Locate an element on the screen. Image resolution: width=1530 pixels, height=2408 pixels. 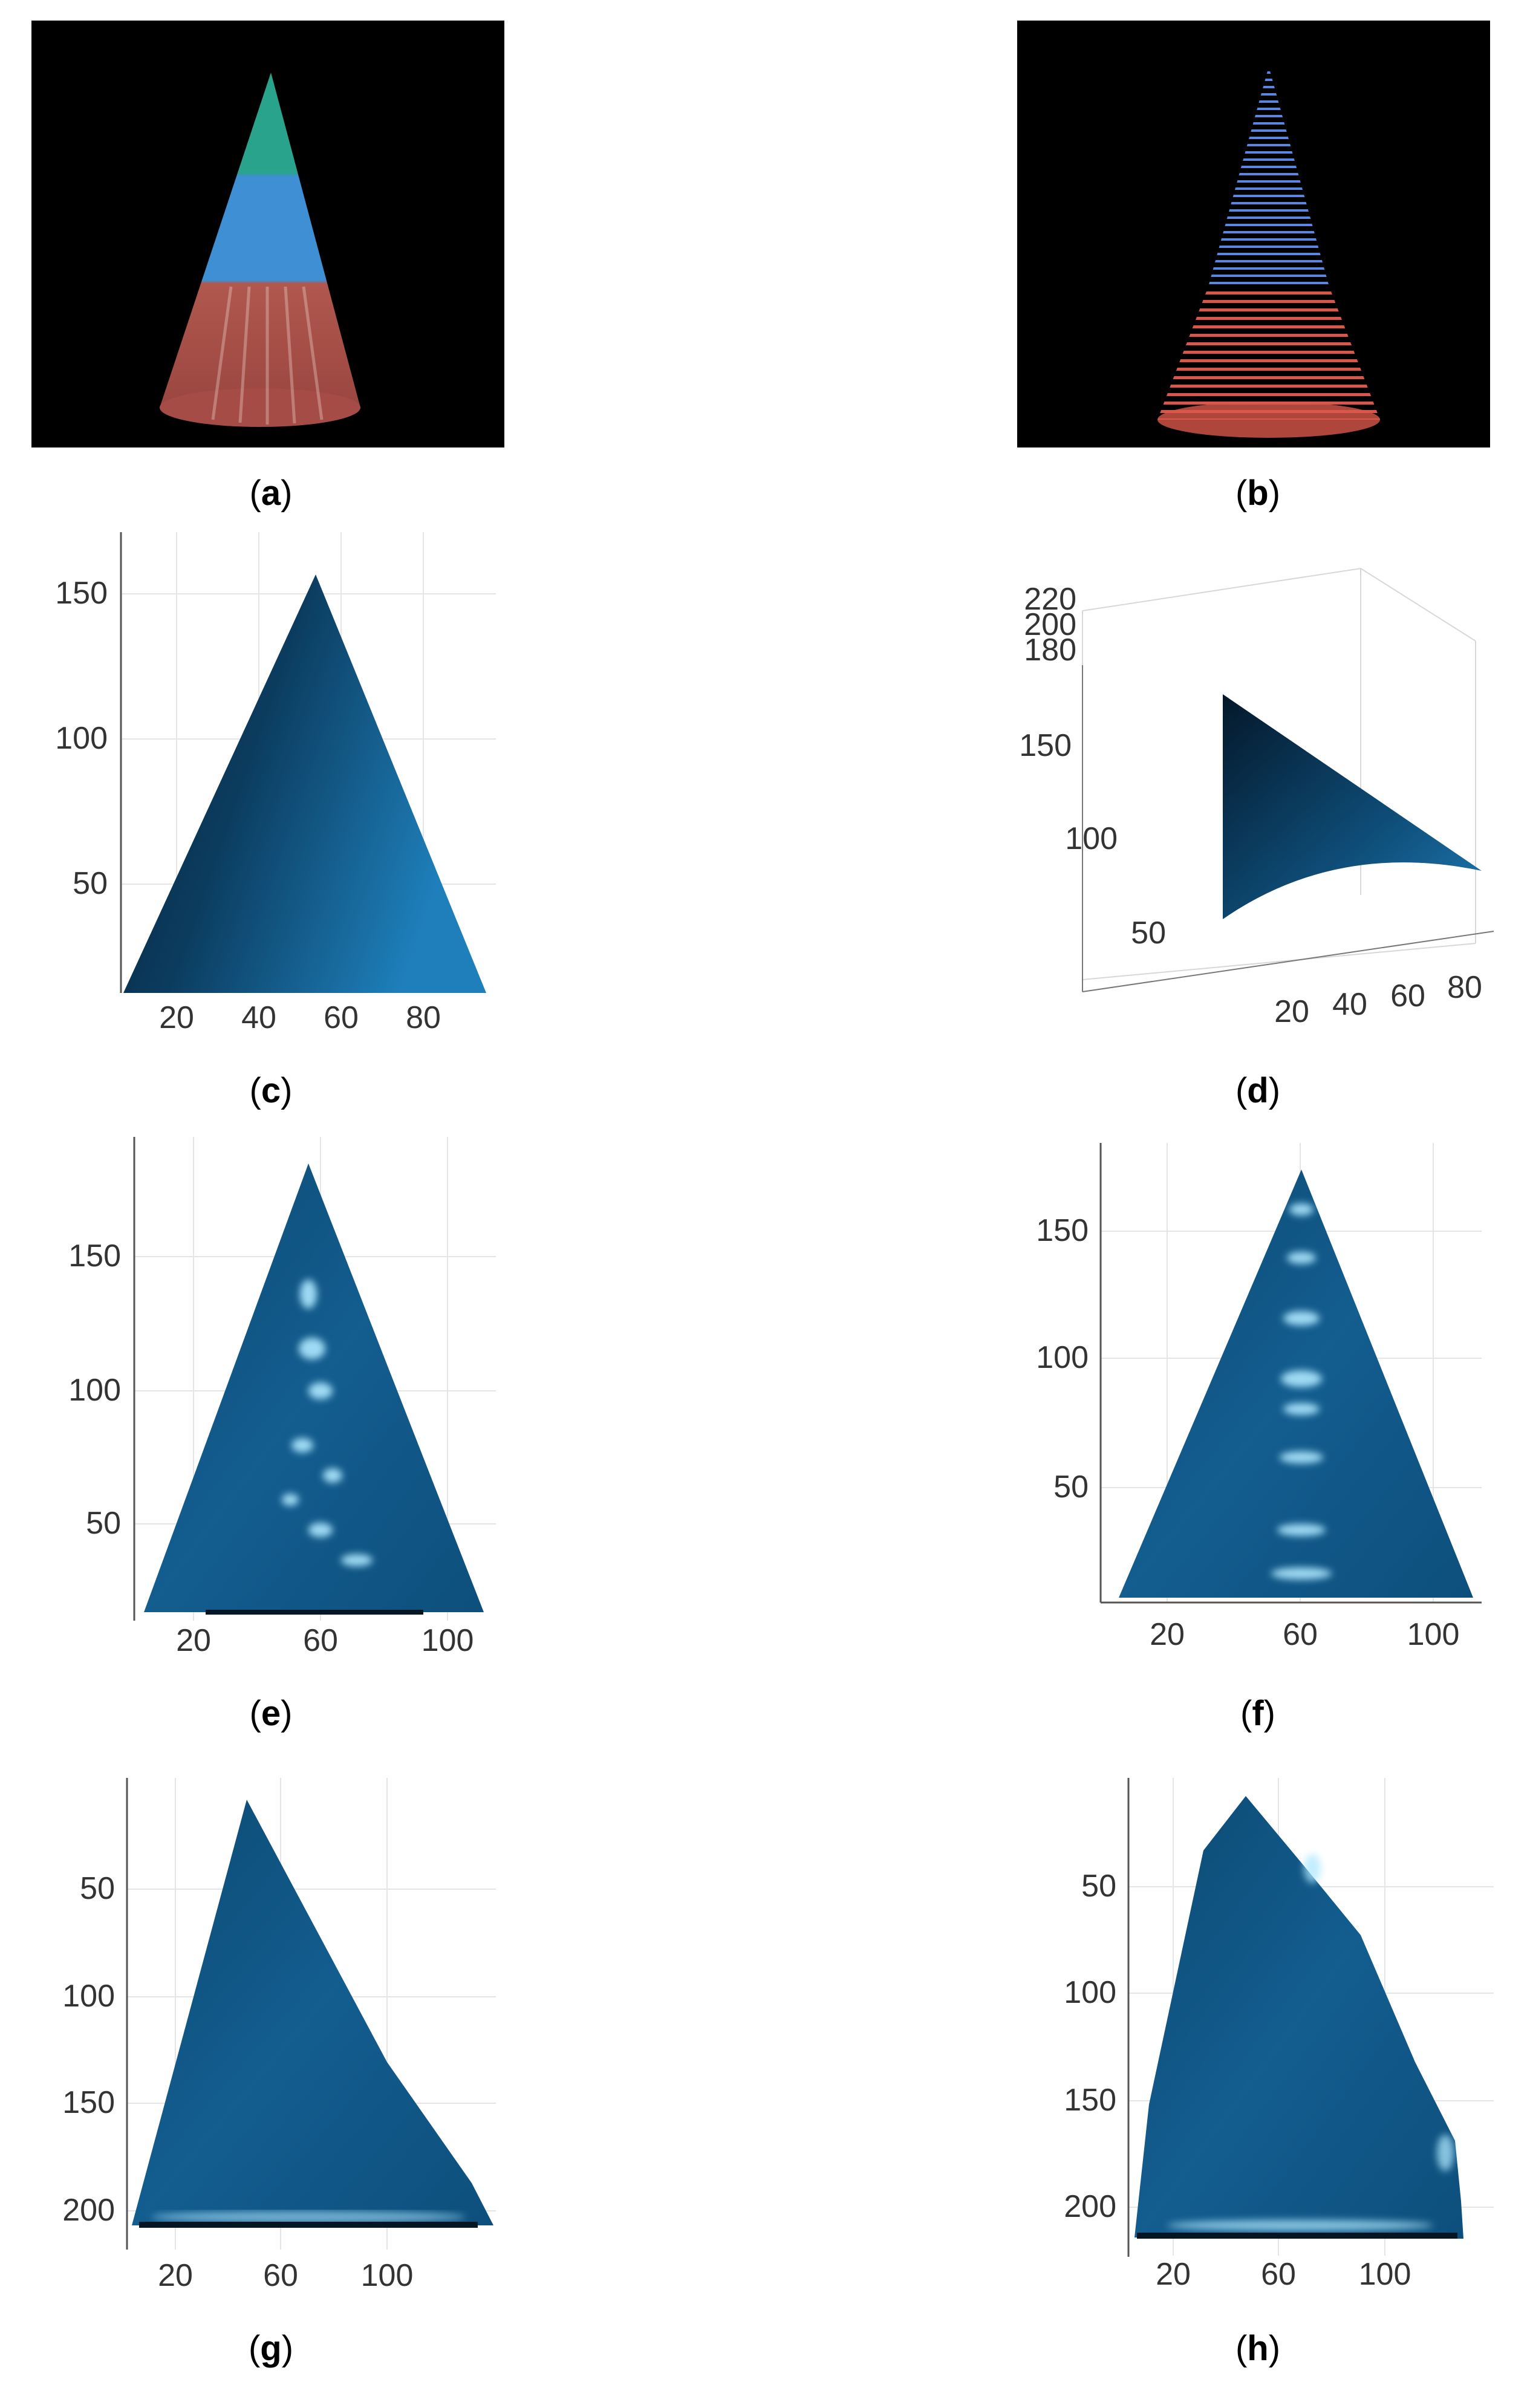
caption-d: (d) is located at coordinates (1258, 1090).